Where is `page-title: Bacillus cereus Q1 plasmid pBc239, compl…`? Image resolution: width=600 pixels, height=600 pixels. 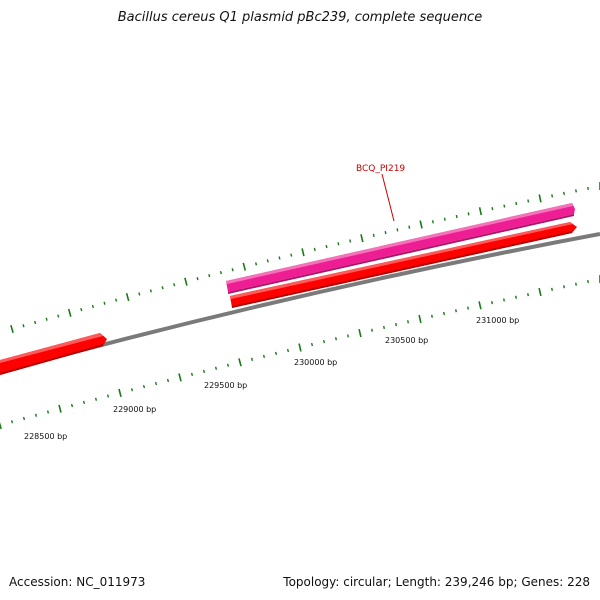
page-title: Bacillus cereus Q1 plasmid pBc239, compl… is located at coordinates (300, 17).